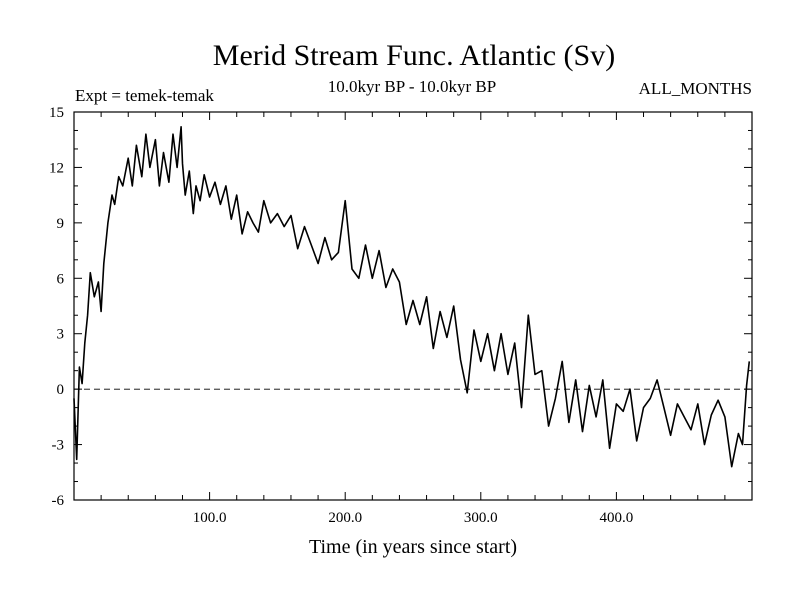 The image size is (800, 600). Describe the element at coordinates (412, 86) in the screenshot. I see `subtitle-center: 10.0kyr BP - 10.0kyr BP` at that location.